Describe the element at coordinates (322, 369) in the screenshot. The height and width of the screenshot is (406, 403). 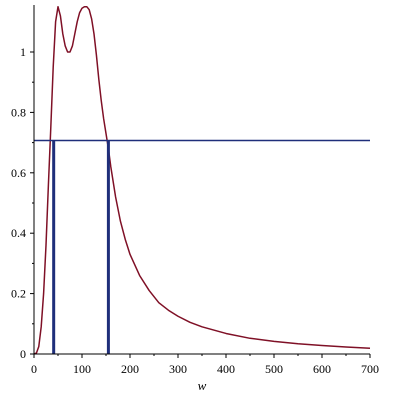
I see `x-tick-label-6: 600` at that location.